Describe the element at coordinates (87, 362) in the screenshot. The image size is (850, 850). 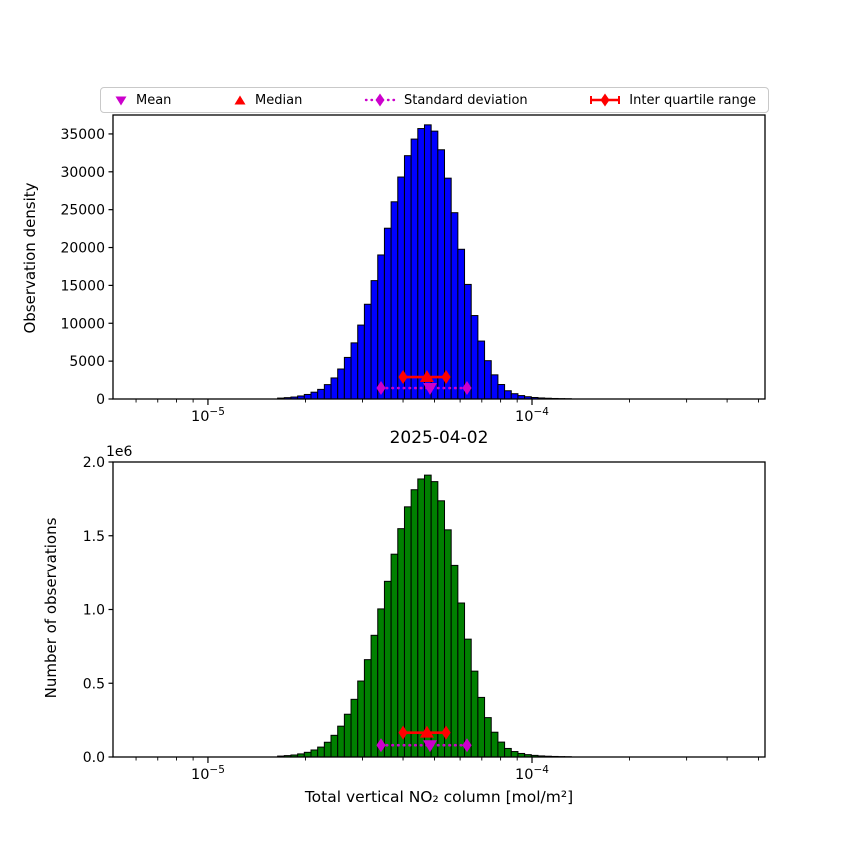
I see `svg-text: 5000` at that location.